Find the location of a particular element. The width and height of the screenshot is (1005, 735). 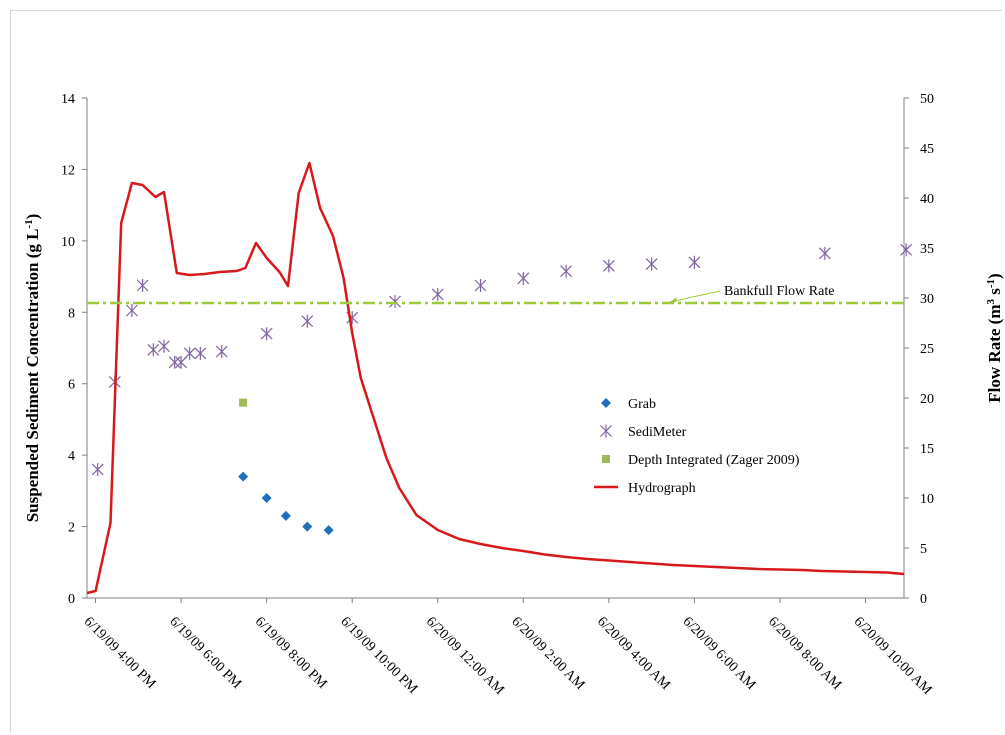

y-right-tick-label: 5 is located at coordinates (923, 549).